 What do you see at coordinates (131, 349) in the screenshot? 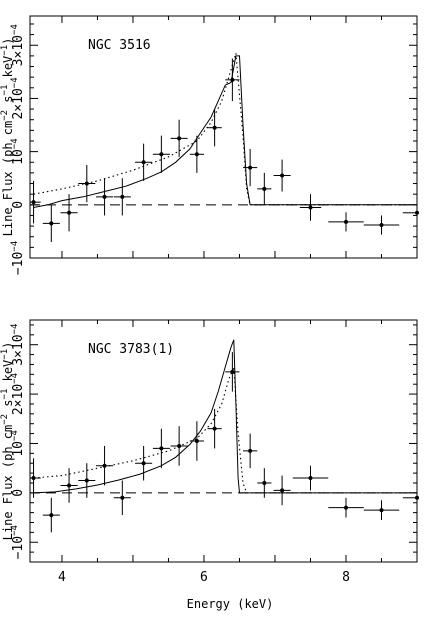
I see `panel-title: NGC 3783(1)` at bounding box center [131, 349].